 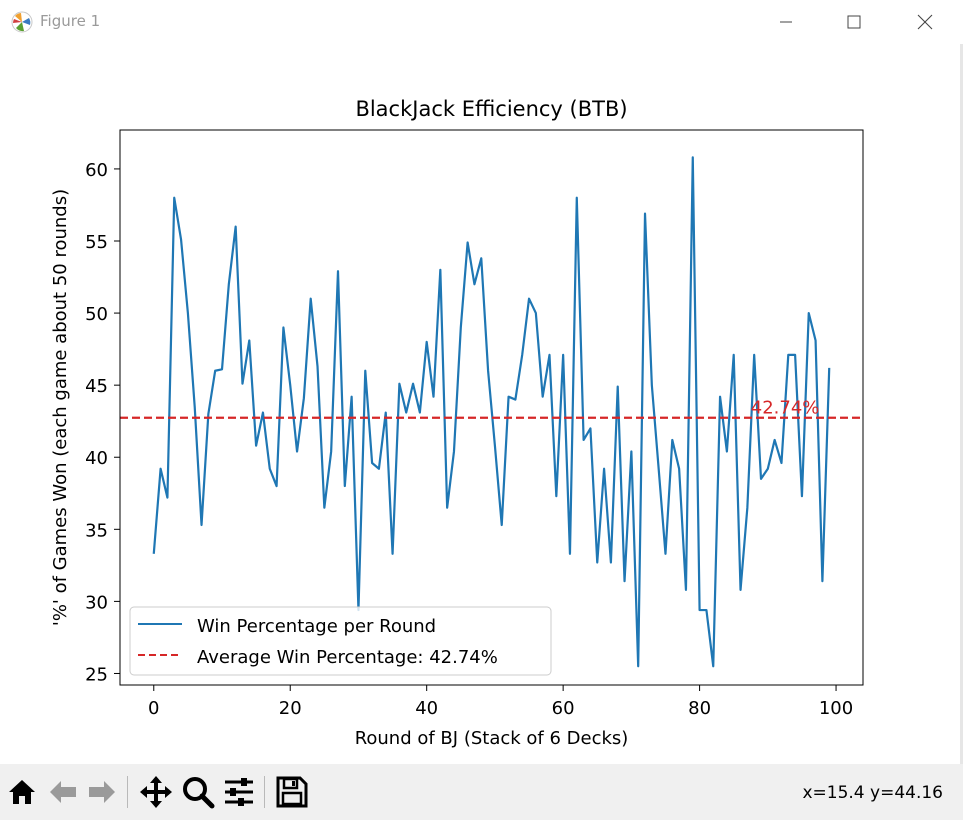 I want to click on legend-box, so click(x=340, y=641).